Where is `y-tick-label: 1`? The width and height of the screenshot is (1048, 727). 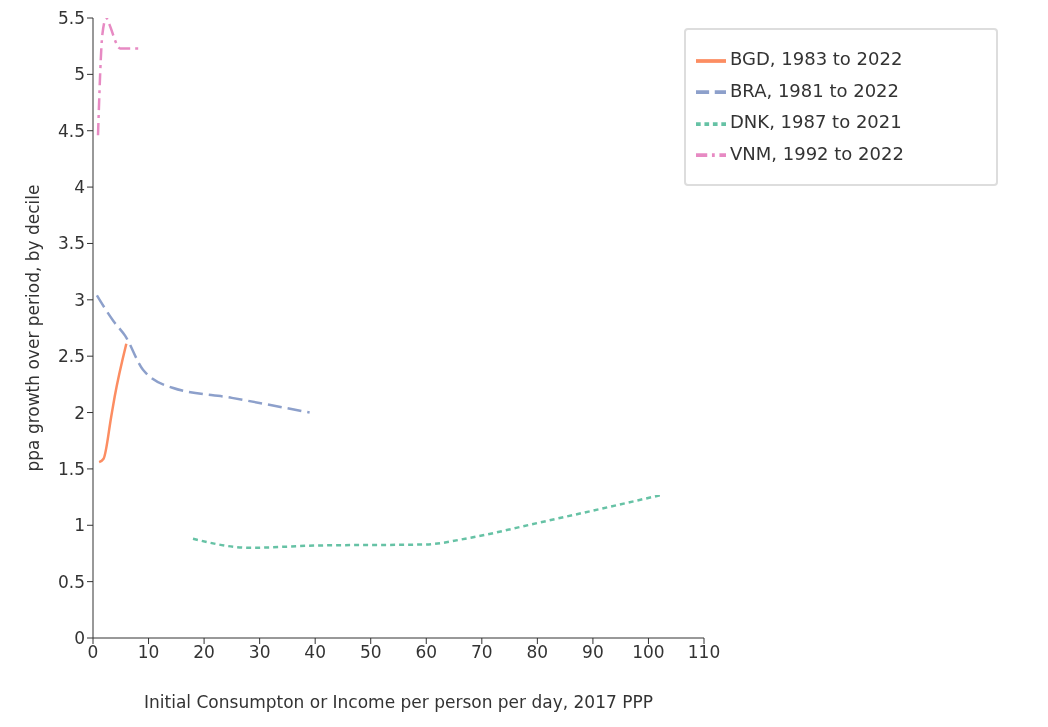
y-tick-label: 1 is located at coordinates (79, 525).